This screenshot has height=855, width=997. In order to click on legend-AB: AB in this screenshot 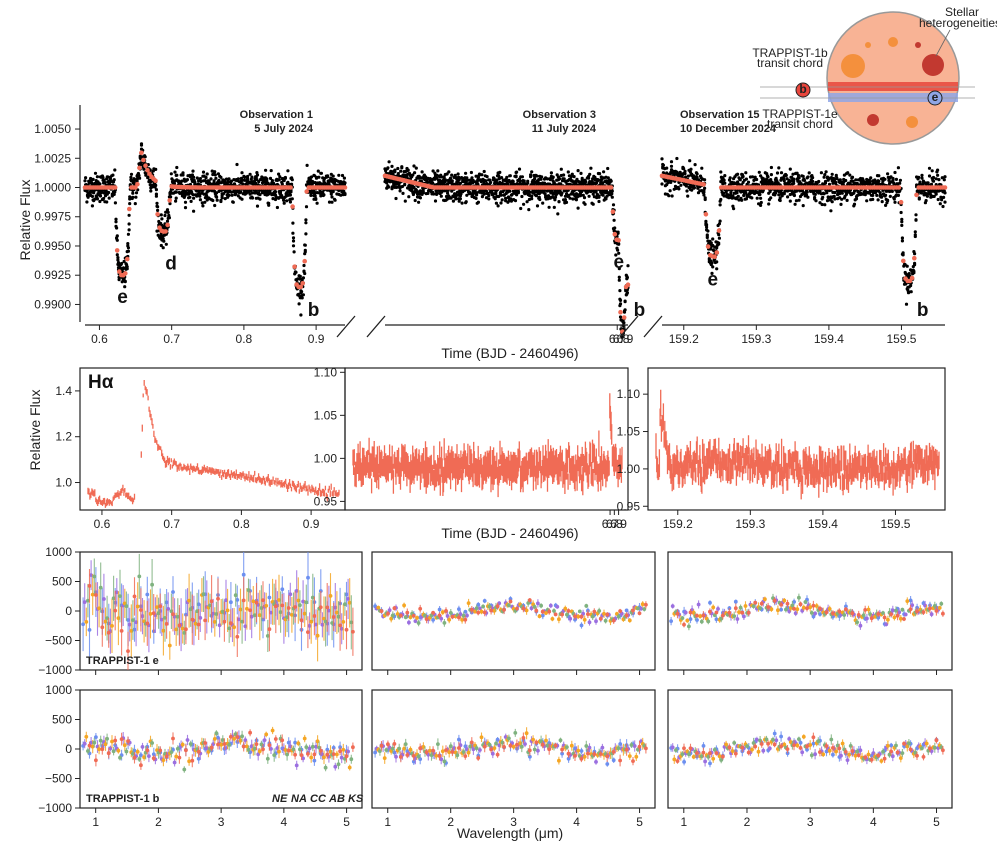, I will do `click(336, 799)`.